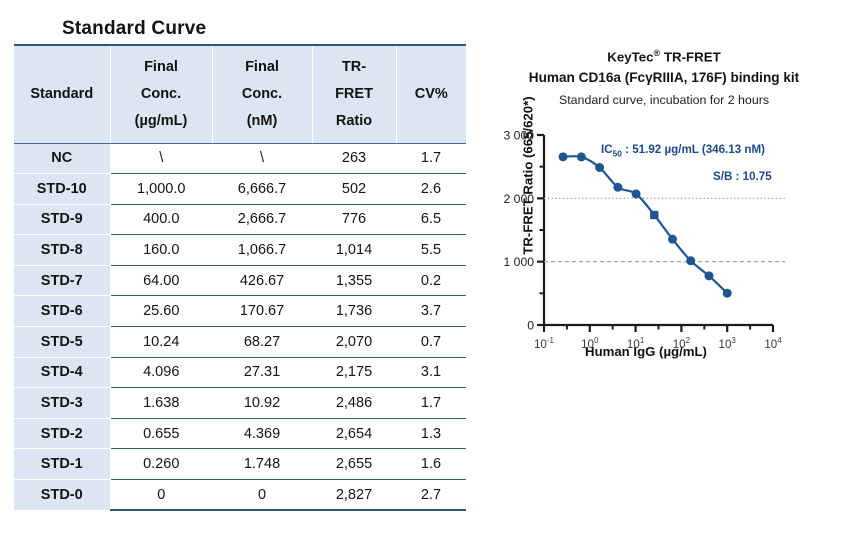 This screenshot has width=848, height=536. Describe the element at coordinates (354, 373) in the screenshot. I see `cell-tr-fret-ratio: 2,175` at that location.